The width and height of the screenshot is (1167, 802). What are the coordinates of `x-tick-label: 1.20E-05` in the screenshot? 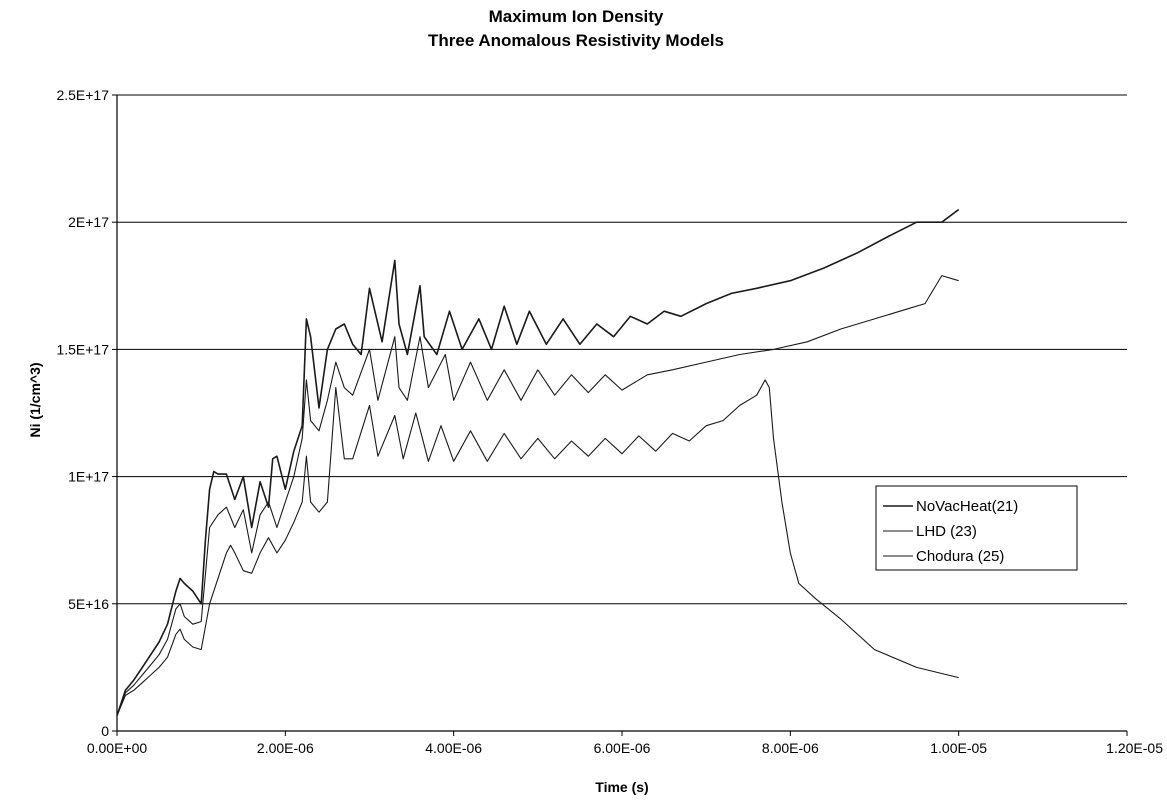 It's located at (1134, 748).